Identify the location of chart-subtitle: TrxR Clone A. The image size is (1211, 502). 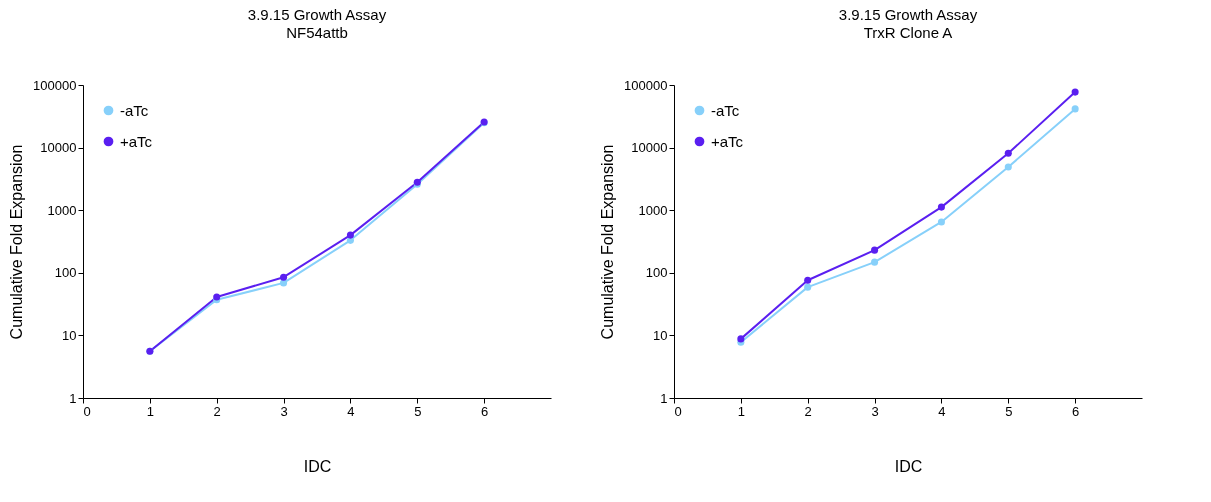
(908, 32).